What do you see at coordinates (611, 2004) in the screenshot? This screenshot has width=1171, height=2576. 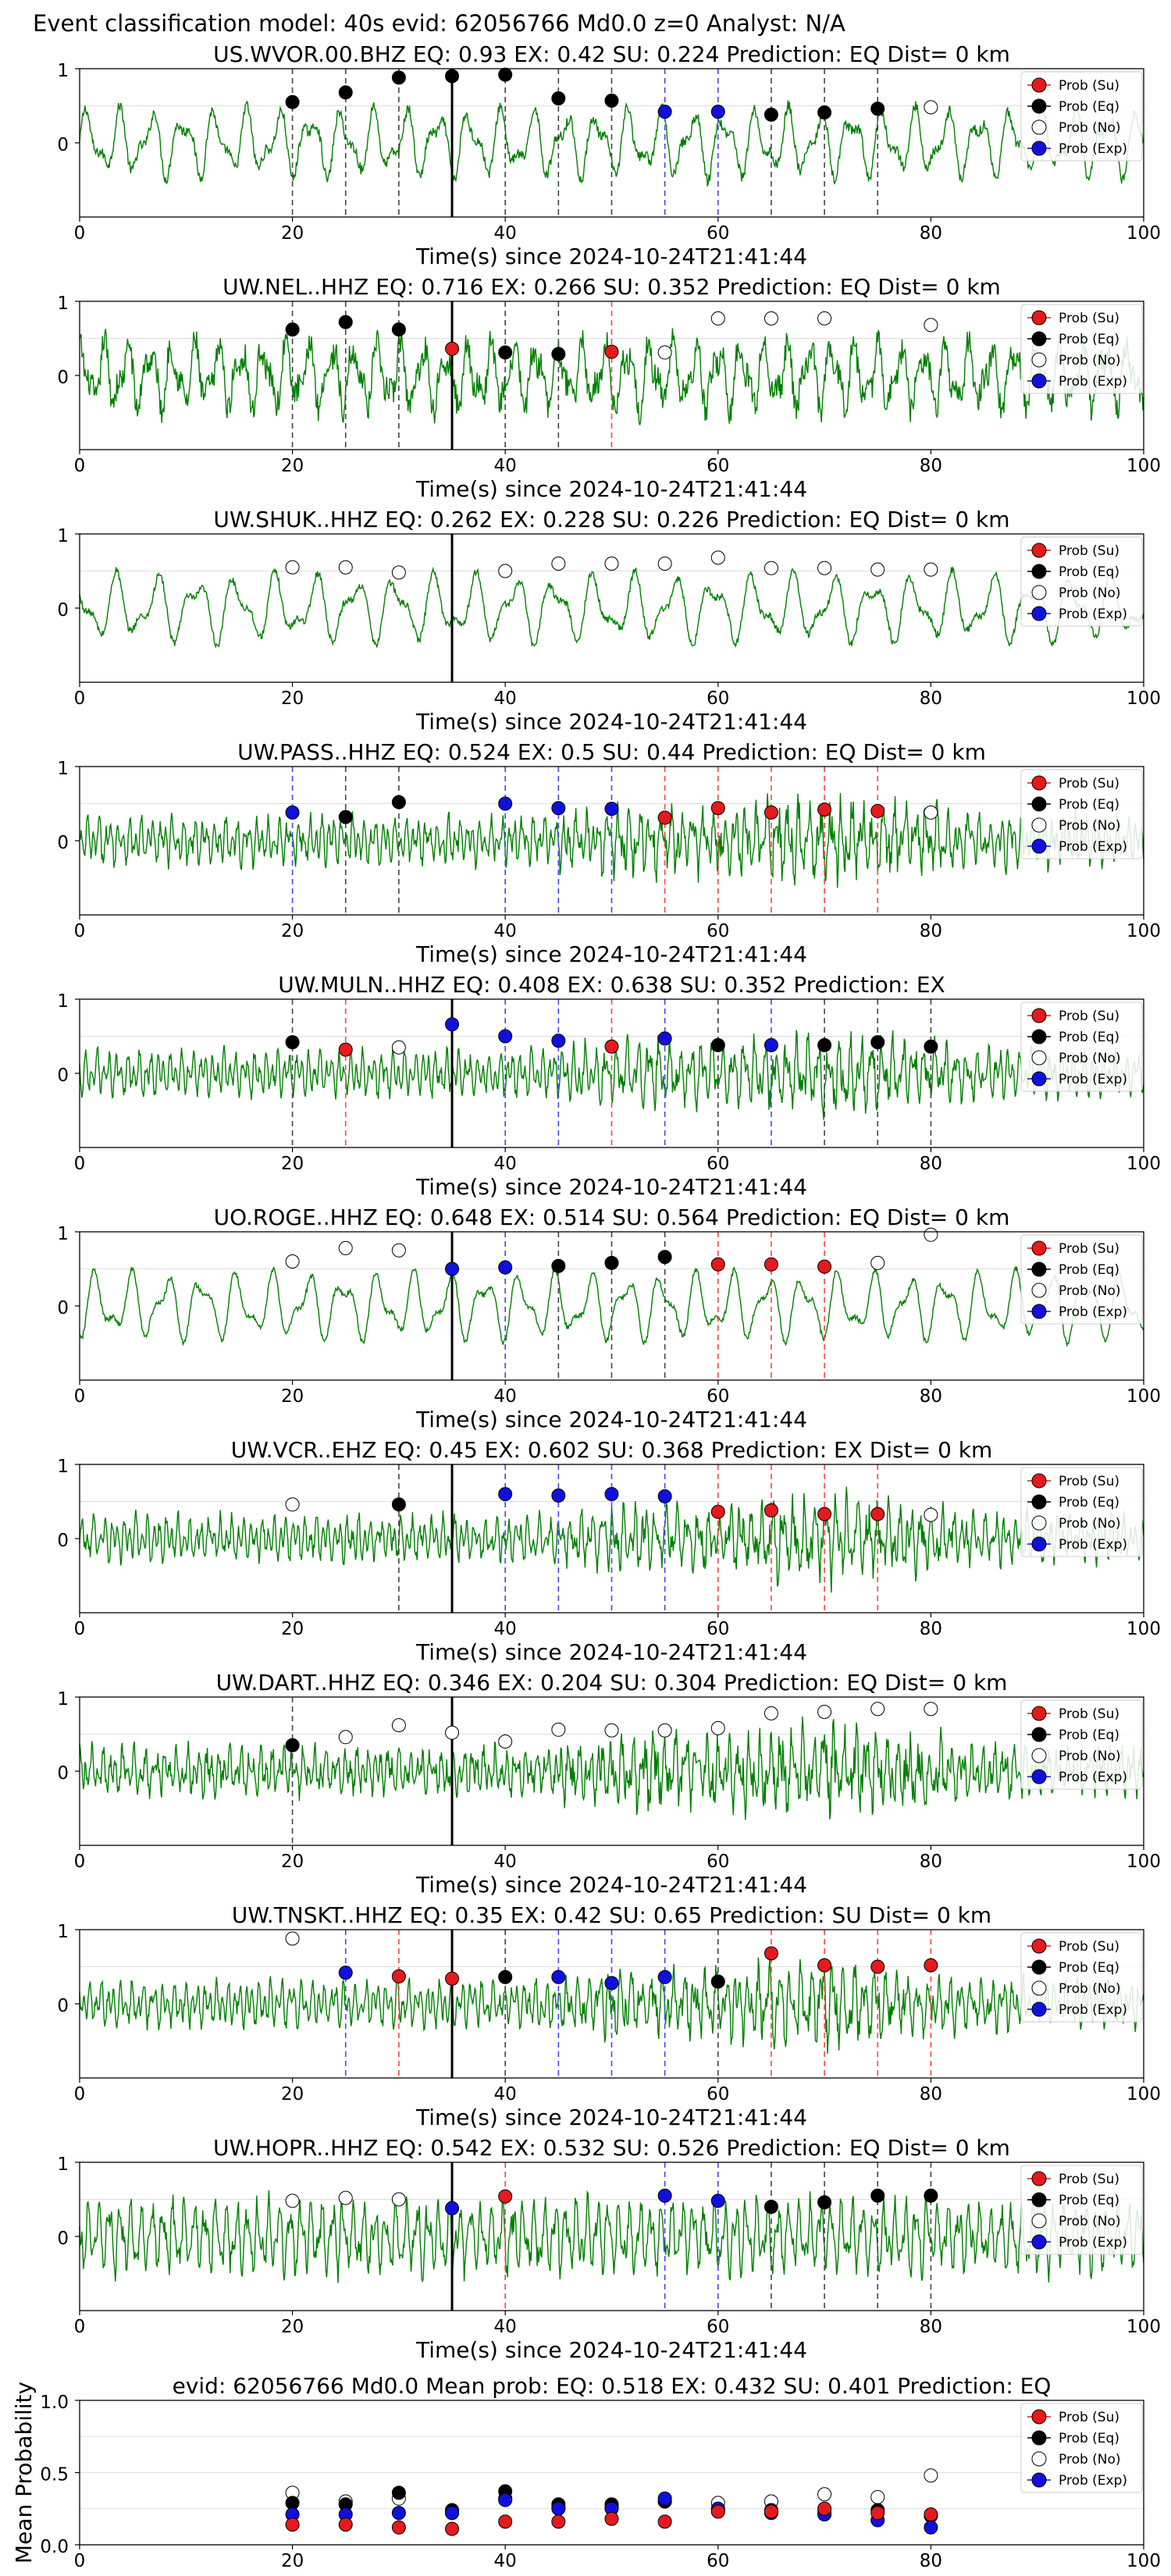 I see `axes-frame` at bounding box center [611, 2004].